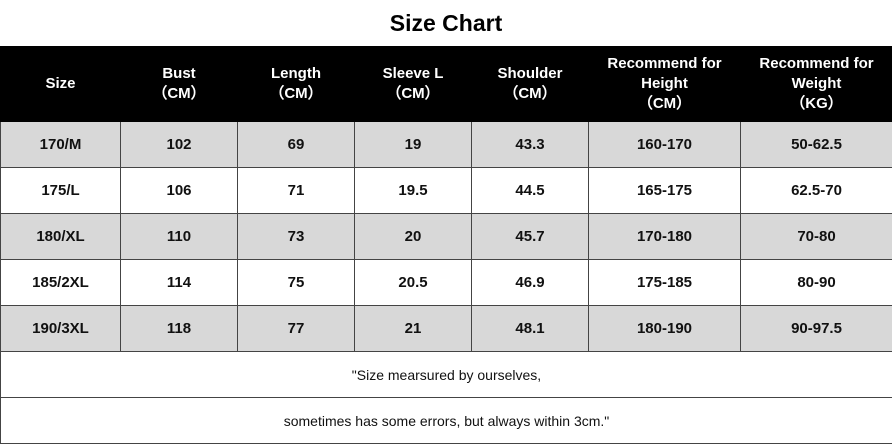  I want to click on cell: 102, so click(179, 145).